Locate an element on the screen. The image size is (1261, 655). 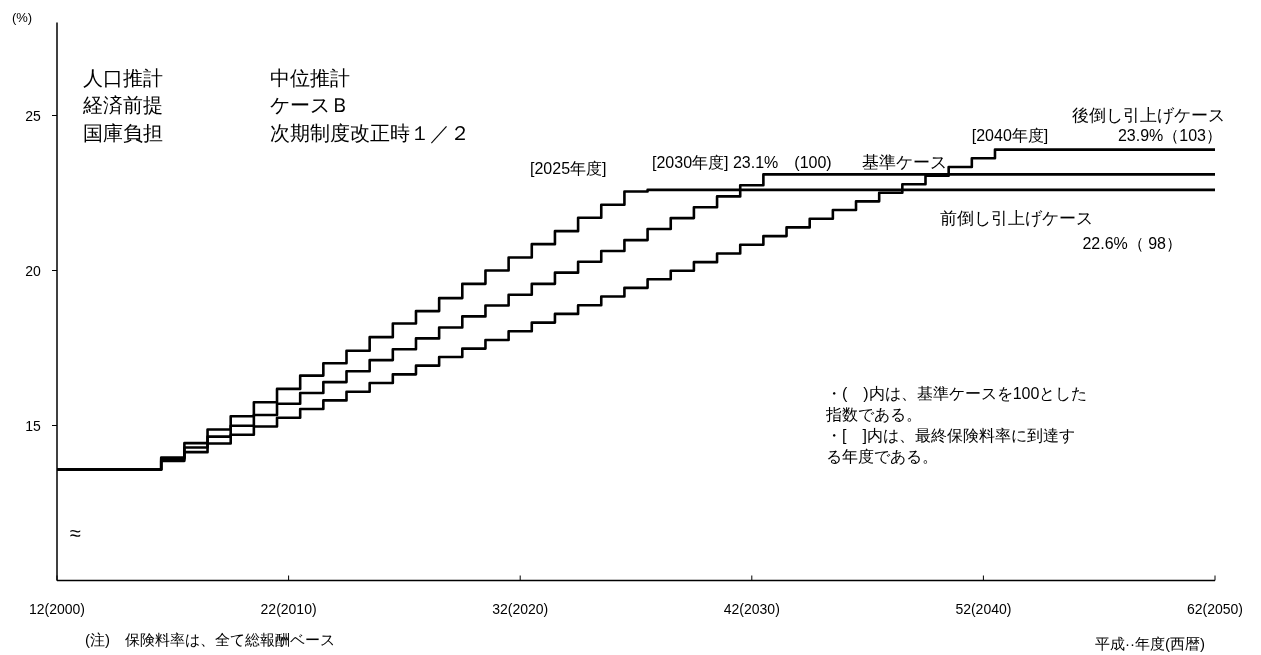
xlabel: 平成··年度(西暦) is located at coordinates (1150, 643).